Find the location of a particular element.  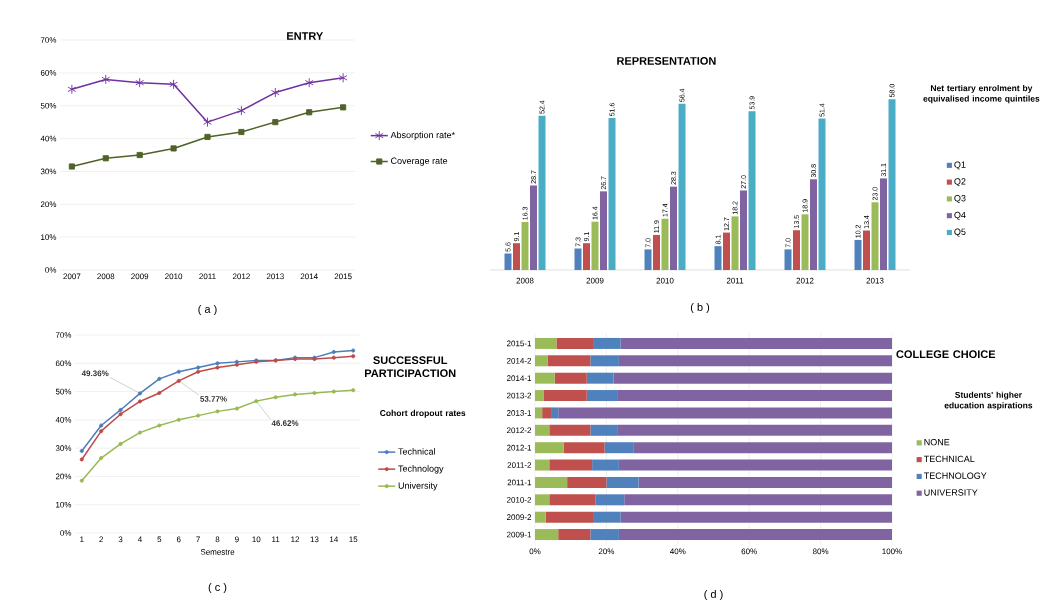

legend-label: NONE is located at coordinates (937, 442).